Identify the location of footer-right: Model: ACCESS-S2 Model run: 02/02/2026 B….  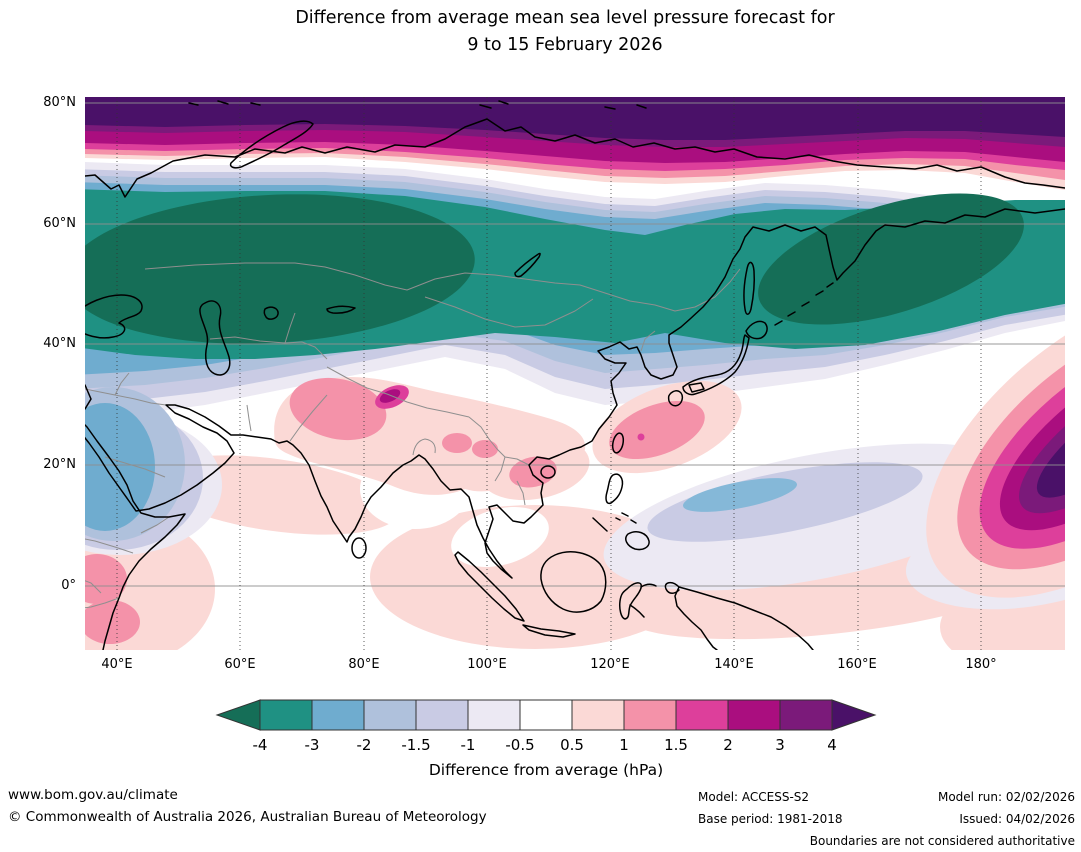
(886, 819).